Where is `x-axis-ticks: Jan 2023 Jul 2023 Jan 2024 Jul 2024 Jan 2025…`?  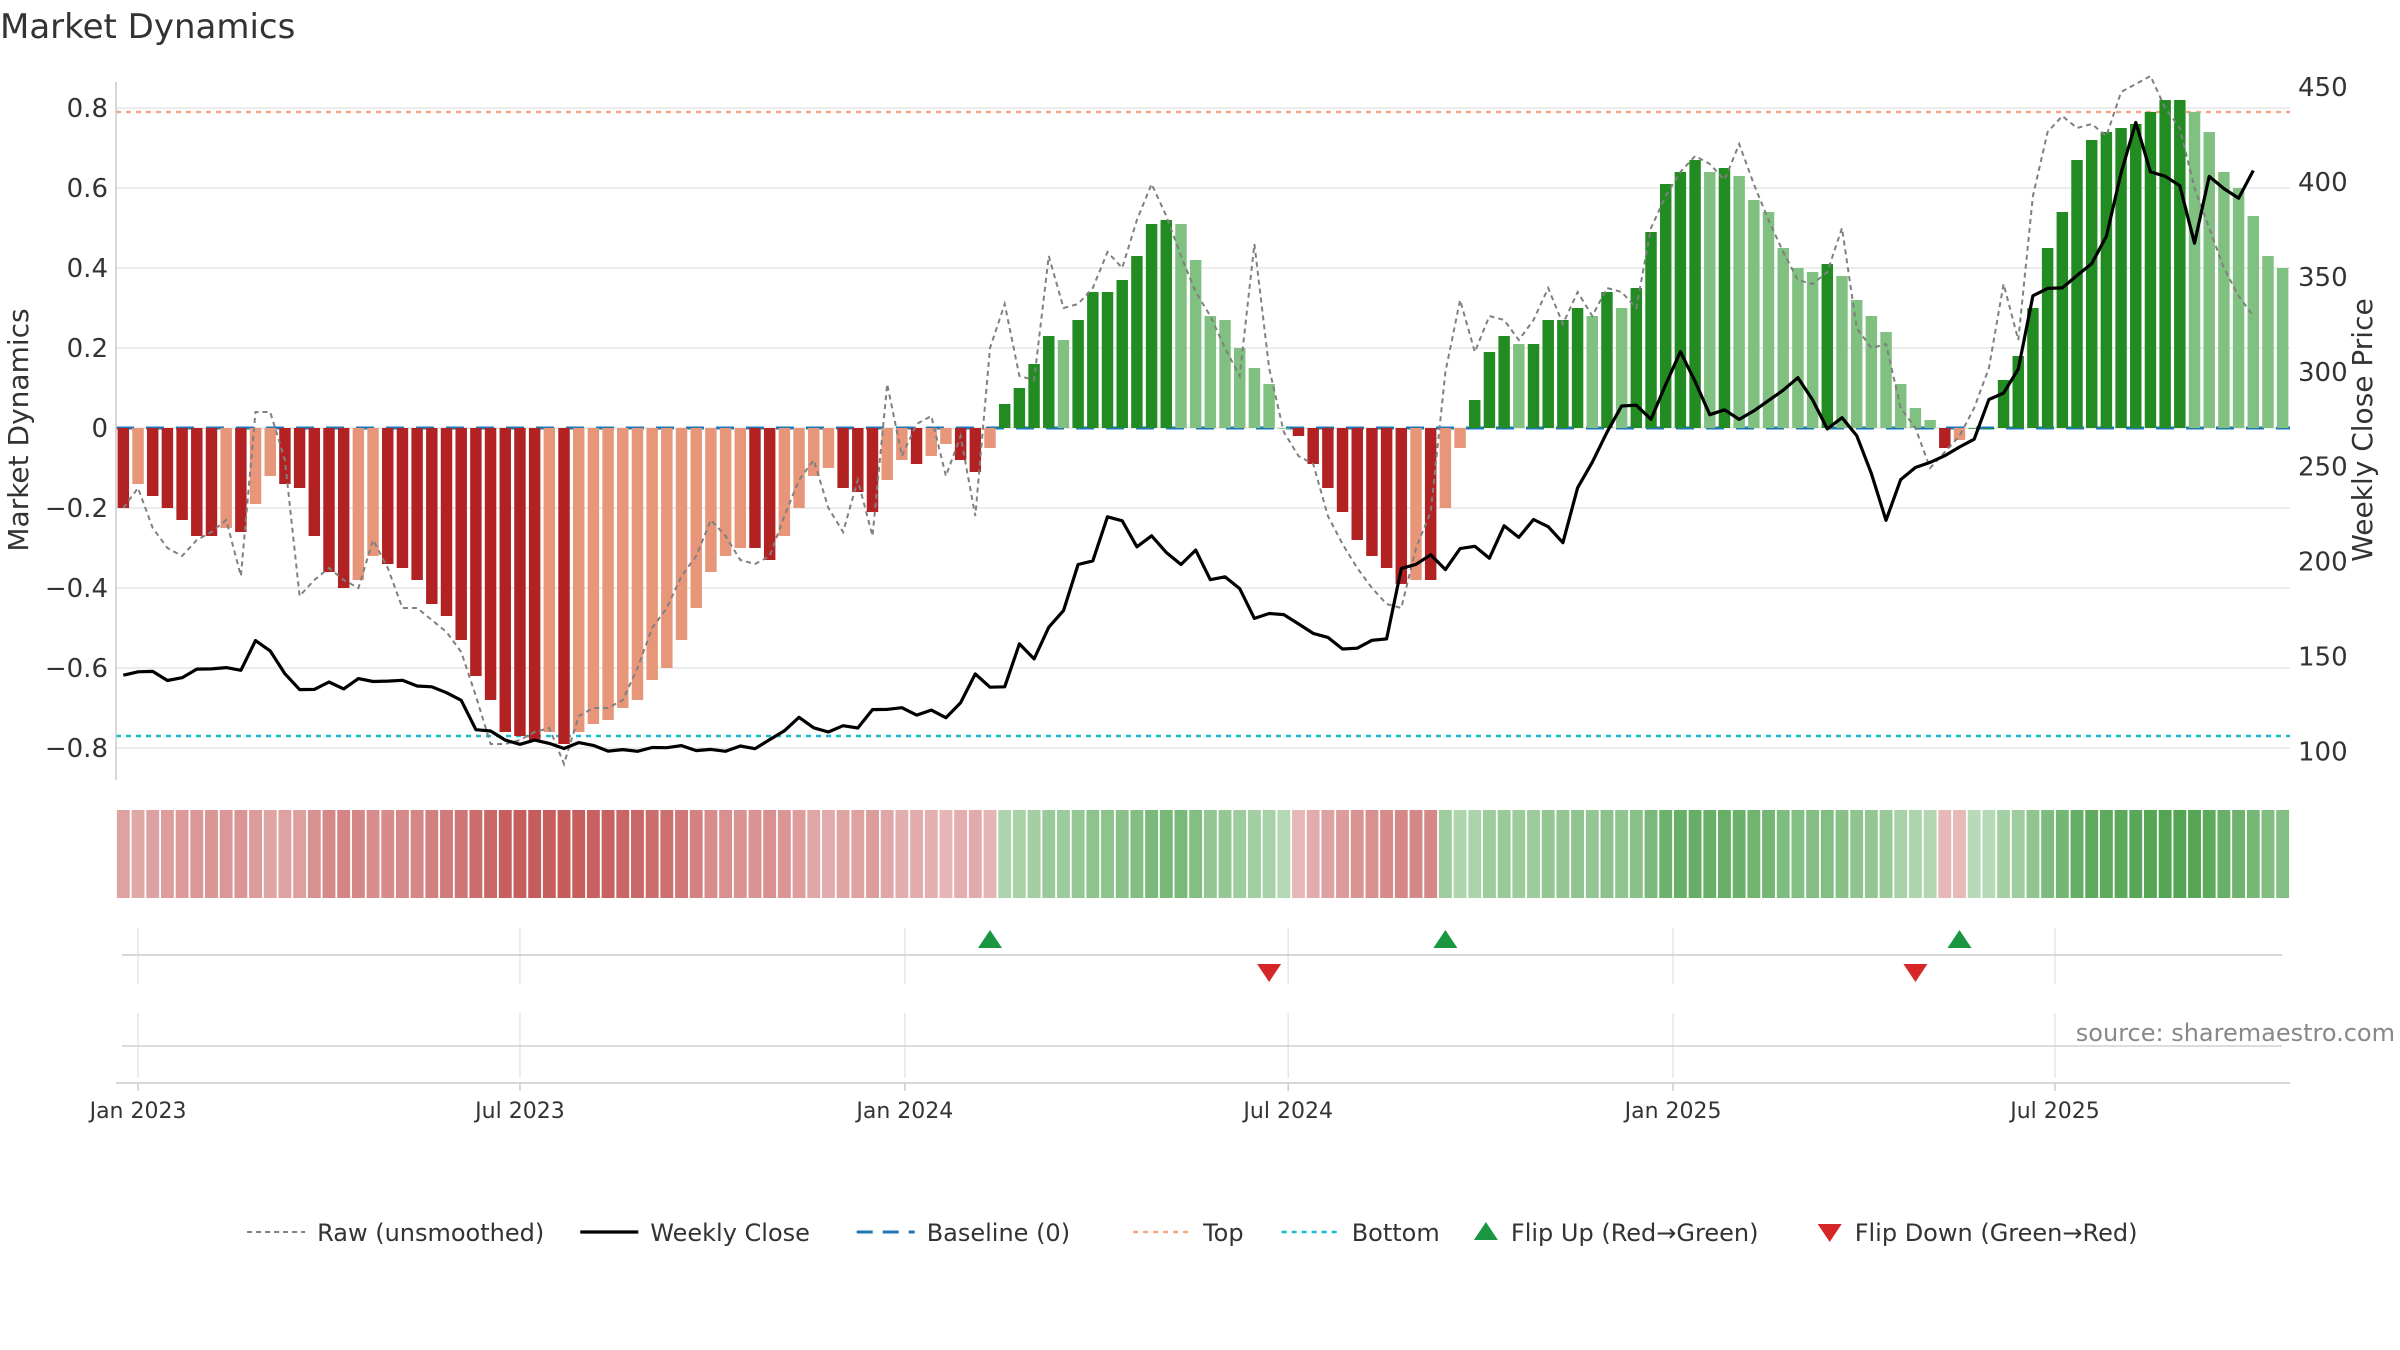
x-axis-ticks: Jan 2023 Jul 2023 Jan 2024 Jul 2024 Jan 2025… is located at coordinates (1189, 1103).